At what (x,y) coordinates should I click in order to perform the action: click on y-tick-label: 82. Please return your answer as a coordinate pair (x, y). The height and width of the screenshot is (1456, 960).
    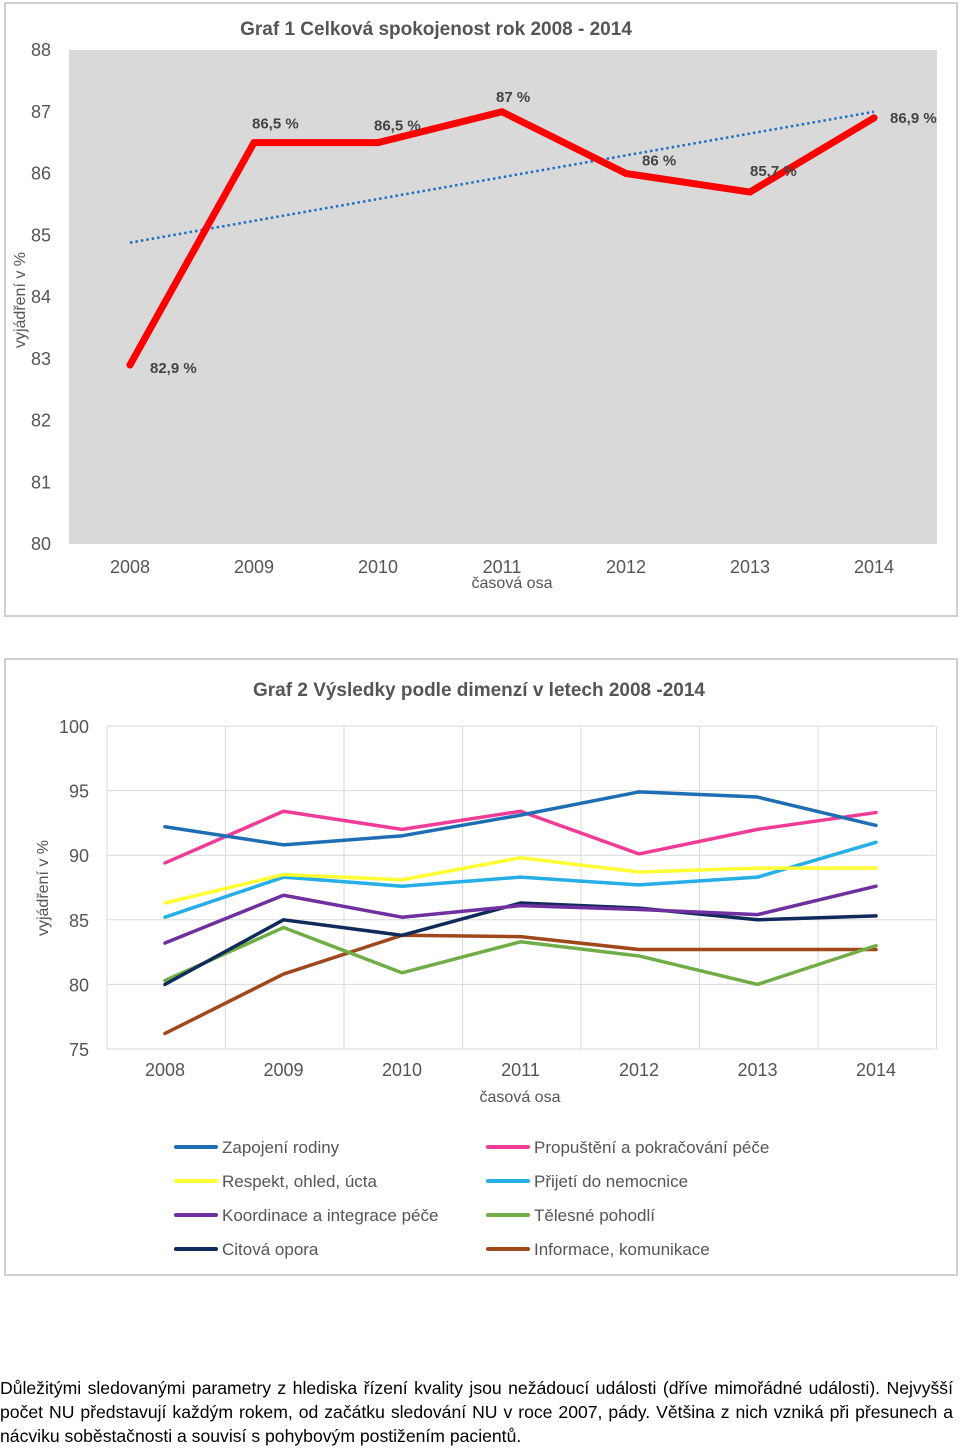
    Looking at the image, I should click on (41, 421).